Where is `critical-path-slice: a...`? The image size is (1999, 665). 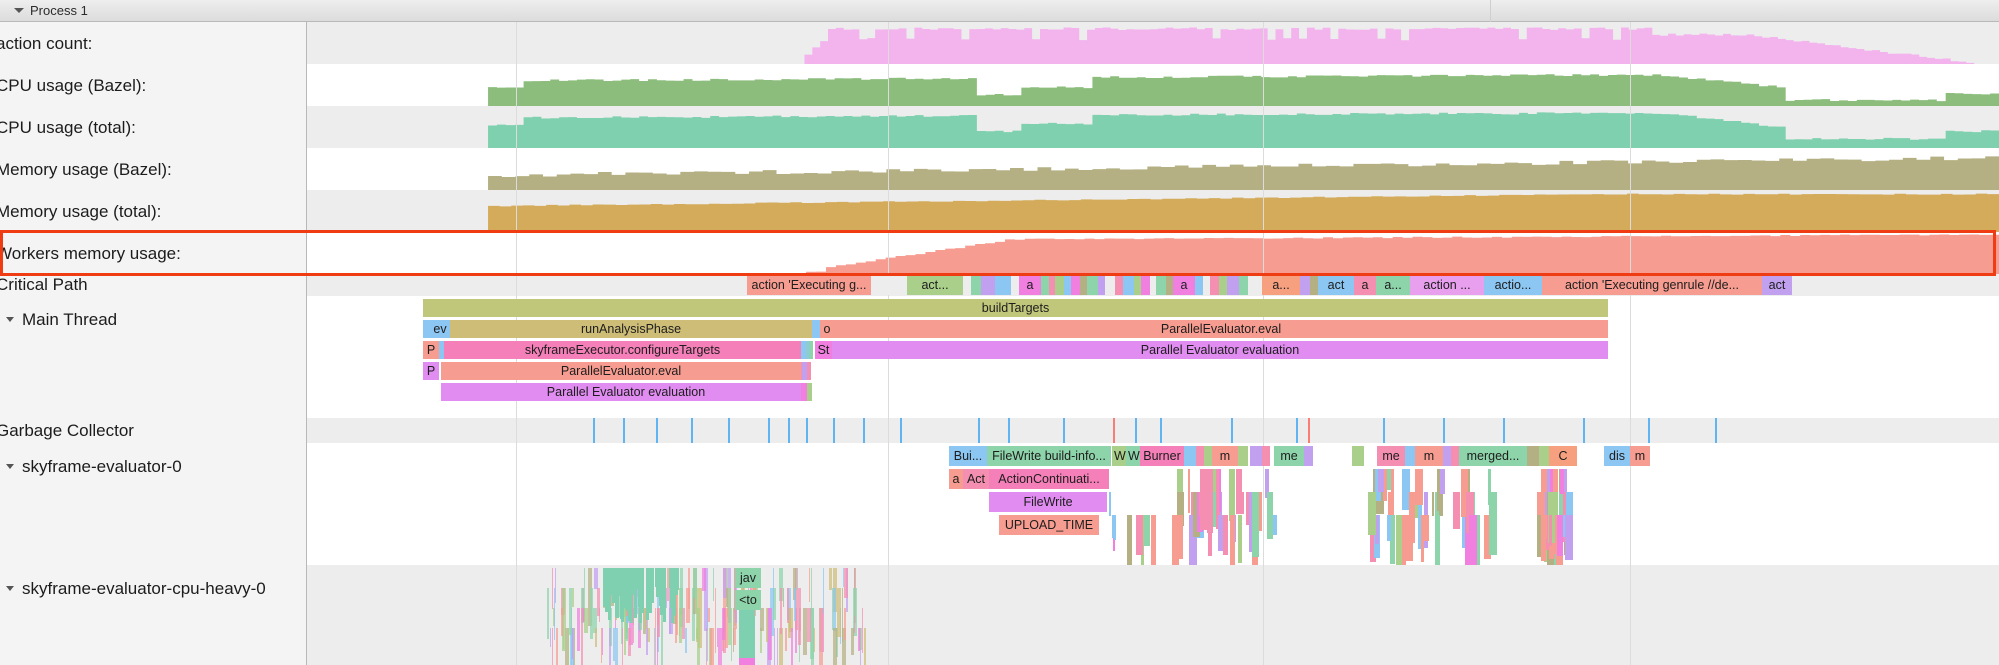 critical-path-slice: a... is located at coordinates (1281, 285).